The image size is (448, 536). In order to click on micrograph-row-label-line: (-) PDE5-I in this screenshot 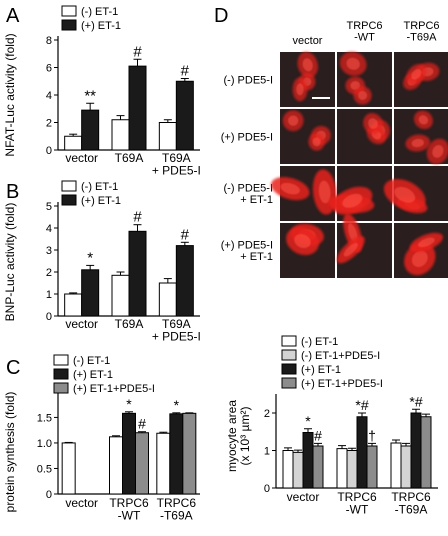, I will do `click(249, 189)`.